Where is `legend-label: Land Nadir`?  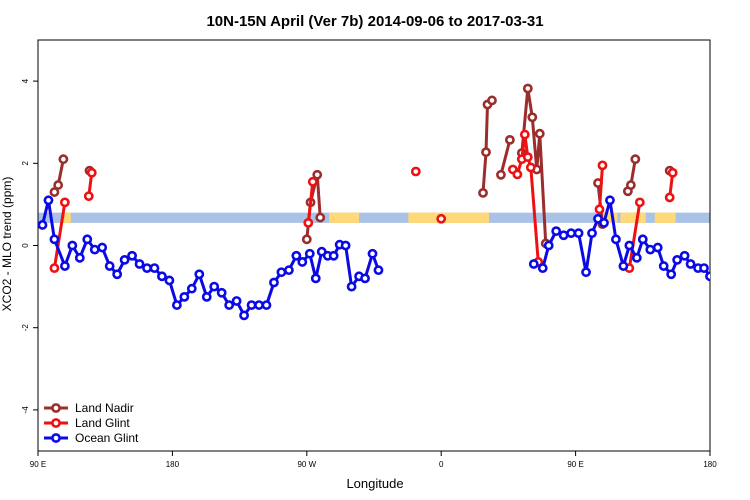
legend-label: Land Nadir is located at coordinates (104, 408).